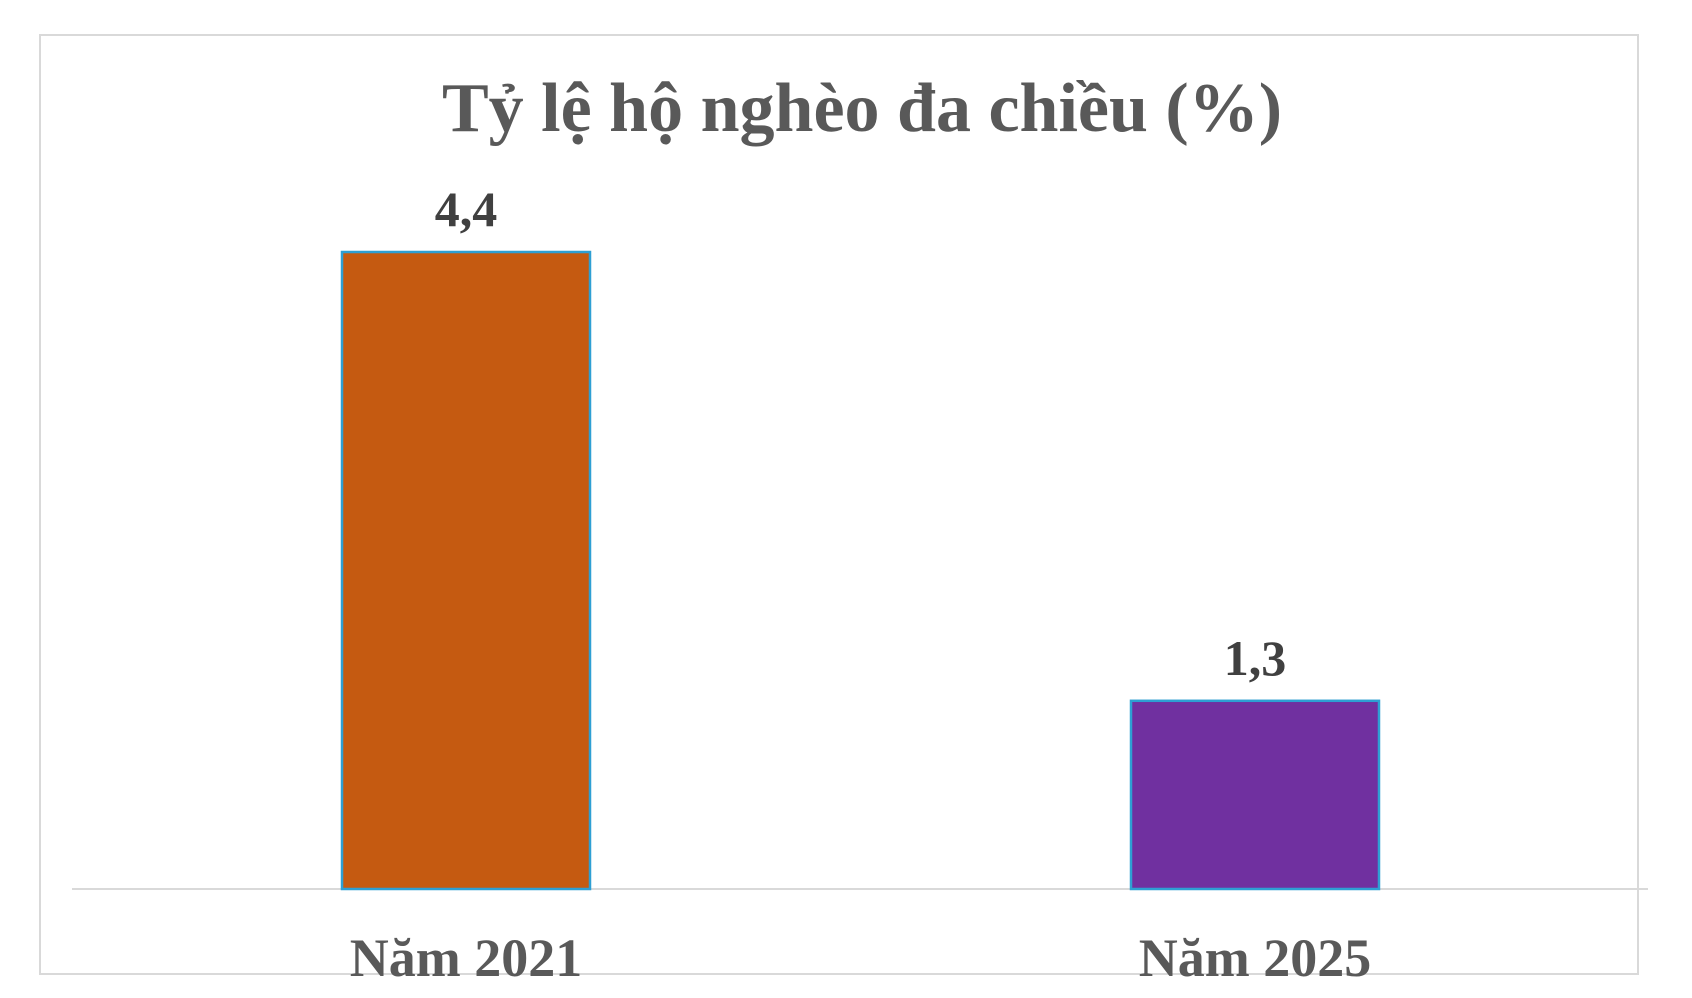 The width and height of the screenshot is (1692, 998). Describe the element at coordinates (466, 958) in the screenshot. I see `x-tick-label-1: Năm 2021` at that location.